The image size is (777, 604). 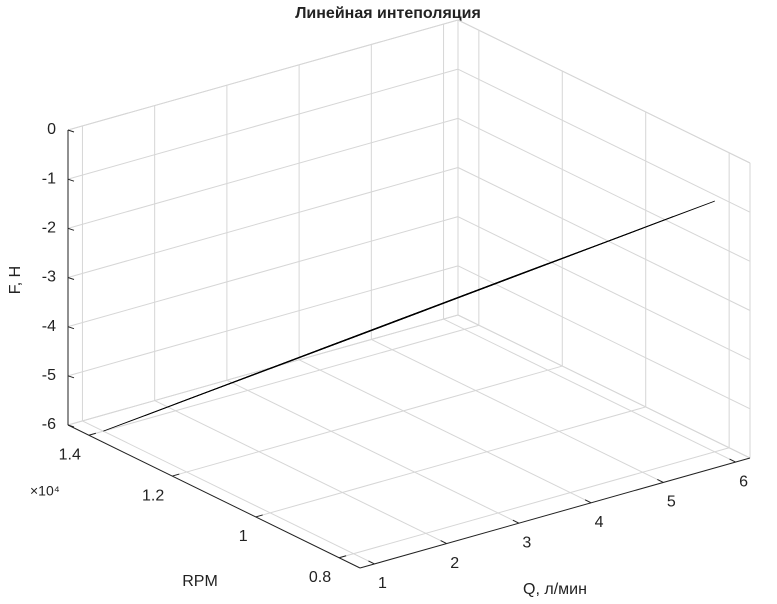 What do you see at coordinates (15, 280) in the screenshot?
I see `z-axis-label: F, Н` at bounding box center [15, 280].